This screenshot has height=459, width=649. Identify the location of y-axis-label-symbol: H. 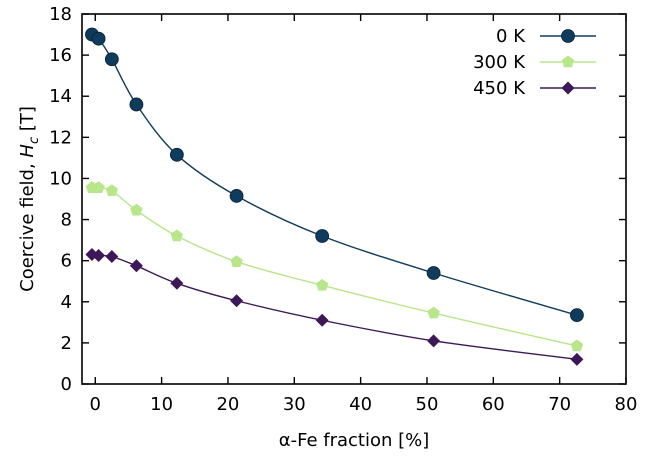
(27, 151).